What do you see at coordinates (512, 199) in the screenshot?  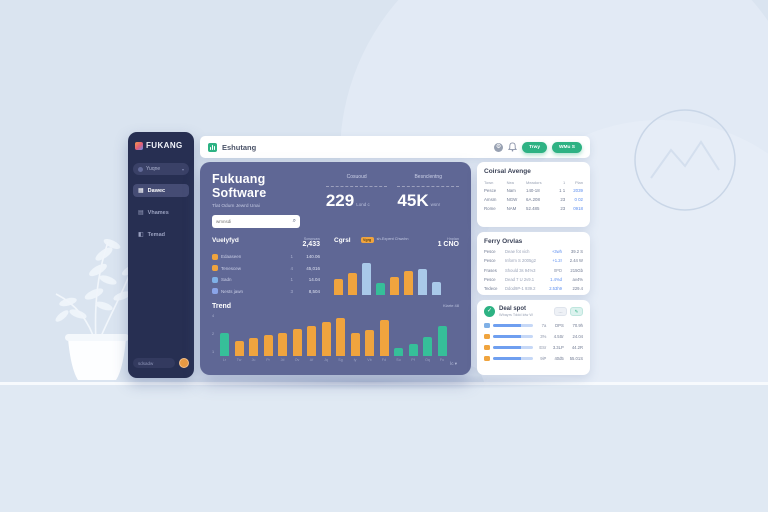 I see `cell: NGW` at bounding box center [512, 199].